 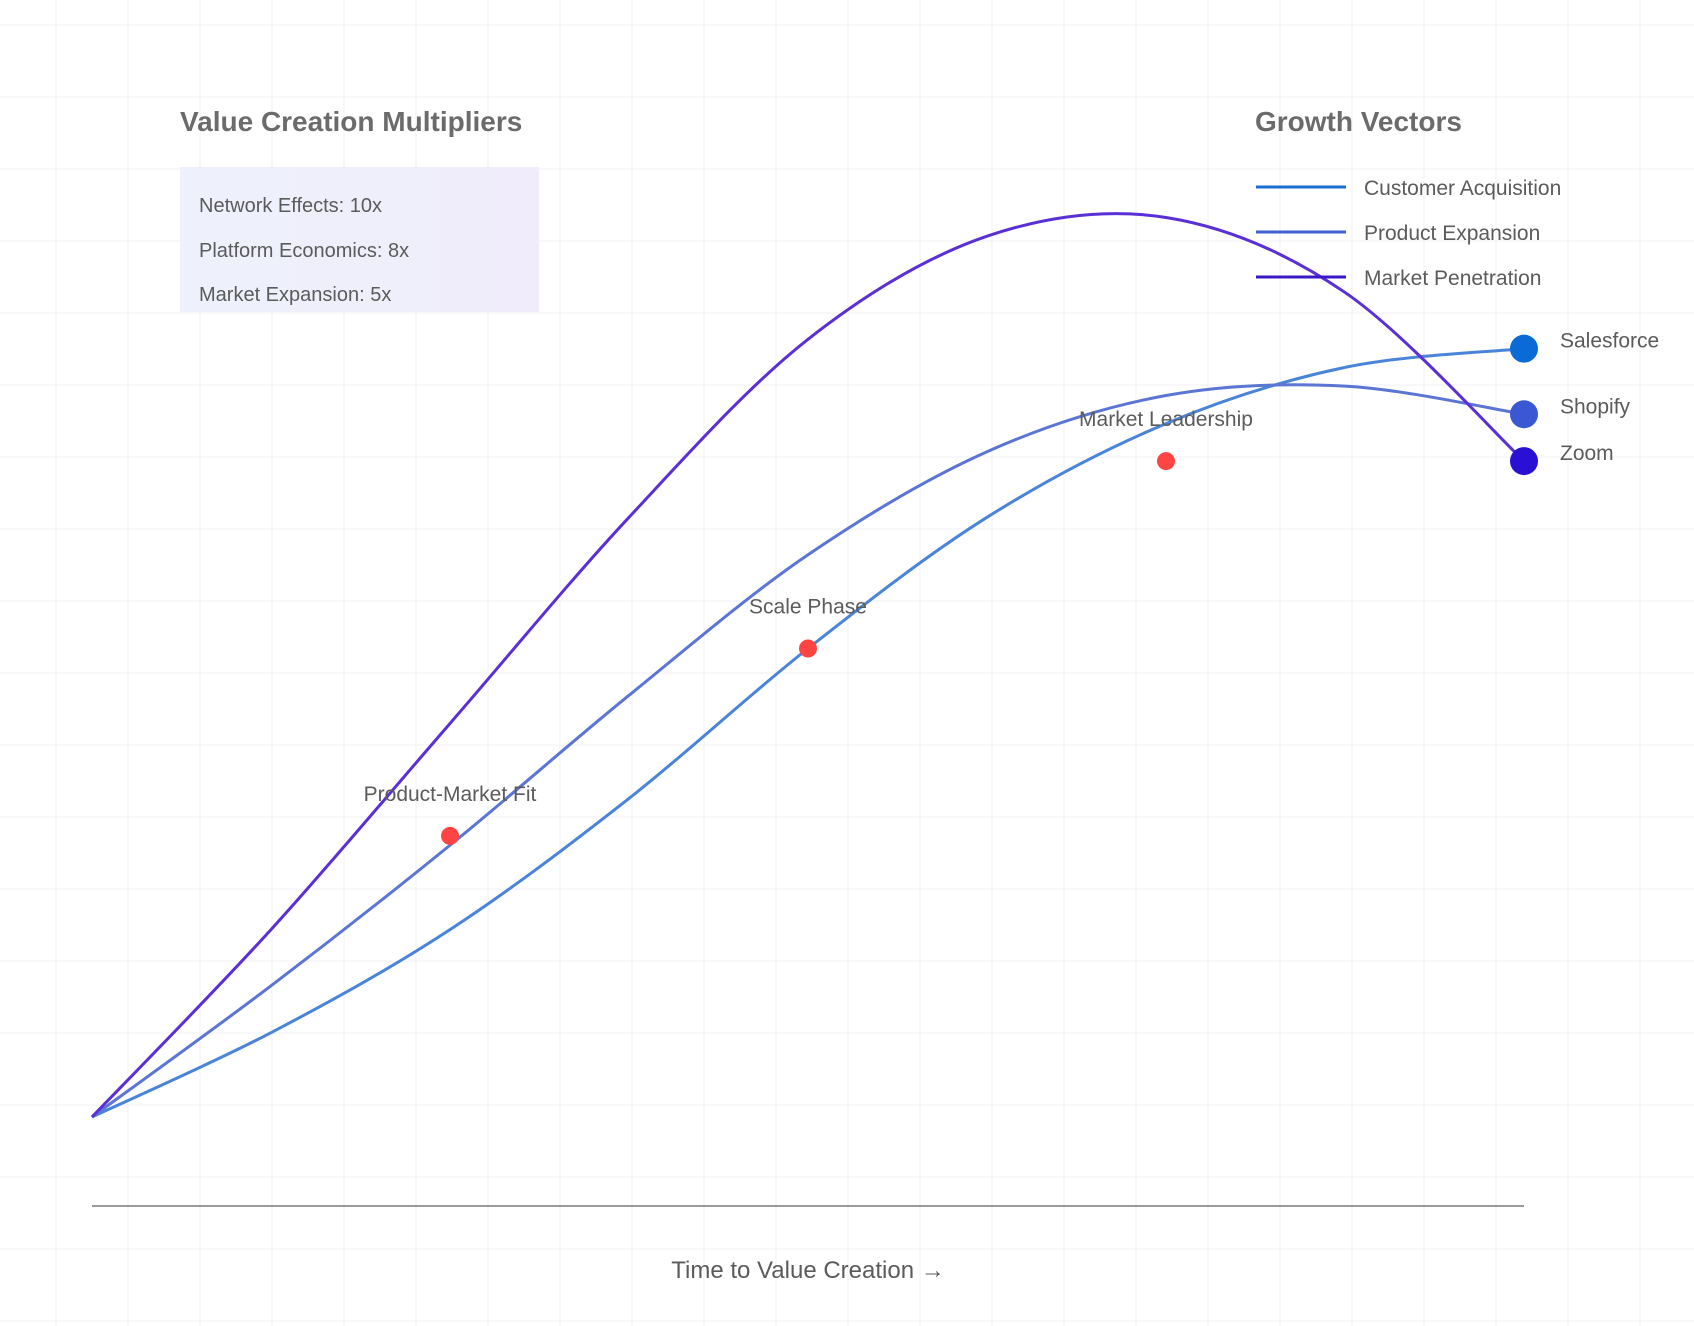 I want to click on milestone-label-market-leadership: Market Leadership, so click(x=1166, y=419).